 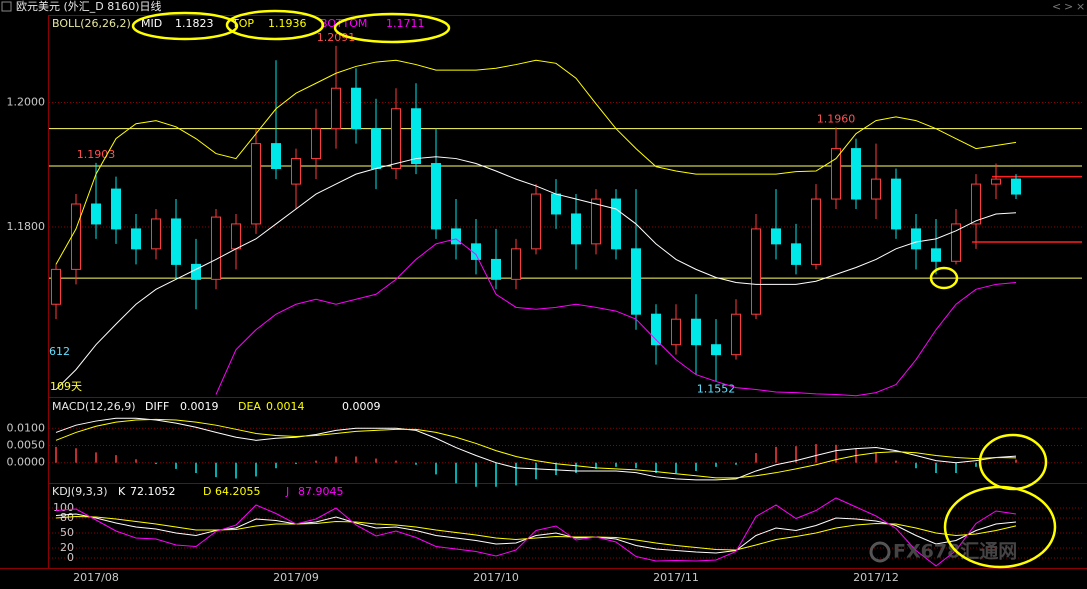 What do you see at coordinates (343, 23) in the screenshot?
I see `legend-name: BOTTOM` at bounding box center [343, 23].